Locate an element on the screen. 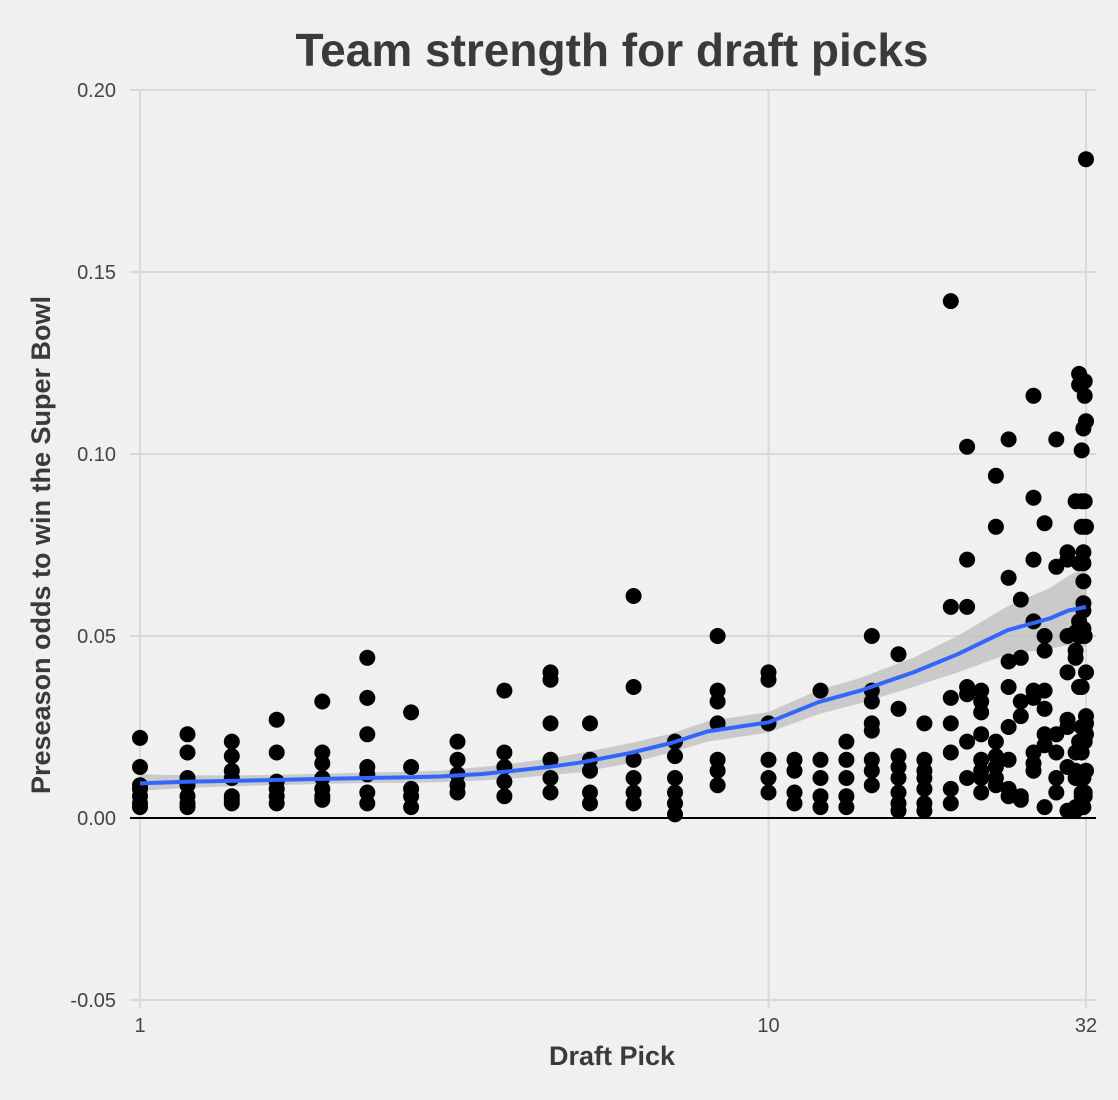 The image size is (1118, 1100). y-axis-label: Preseason odds to win the Super Bowl is located at coordinates (41, 545).